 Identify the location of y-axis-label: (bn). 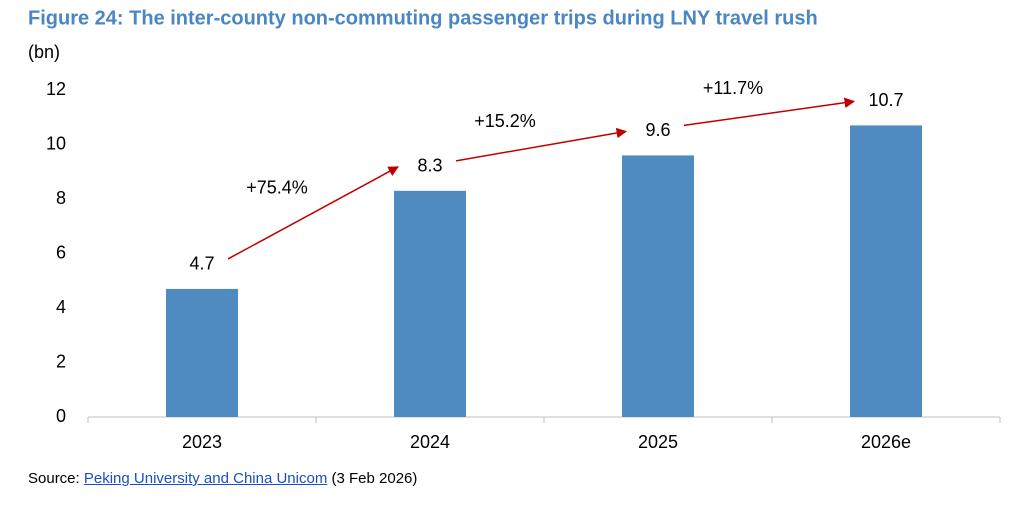
(44, 52).